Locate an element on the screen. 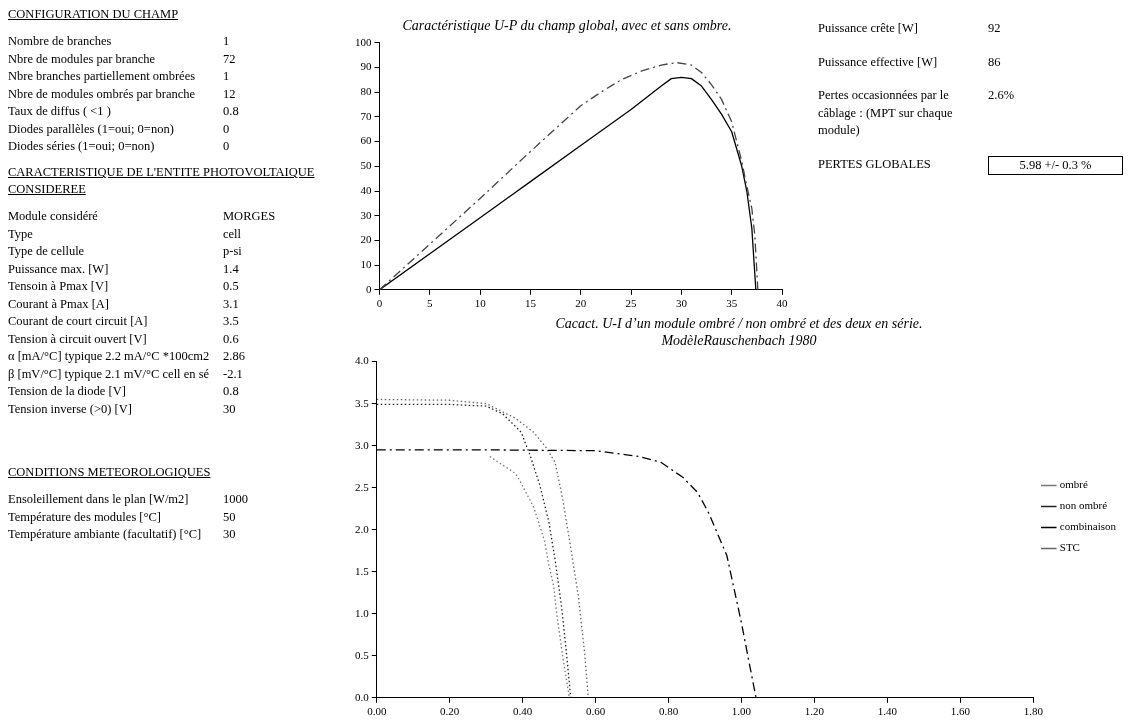 This screenshot has height=726, width=1138. x-tick-label: 0.60 is located at coordinates (595, 711).